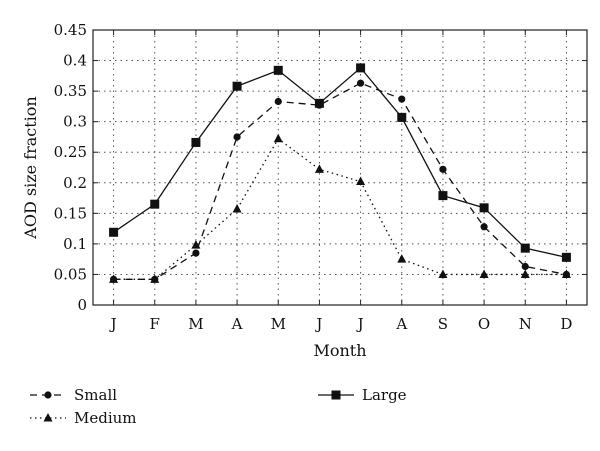  Describe the element at coordinates (70, 30) in the screenshot. I see `y-tick-label: 0.45` at that location.